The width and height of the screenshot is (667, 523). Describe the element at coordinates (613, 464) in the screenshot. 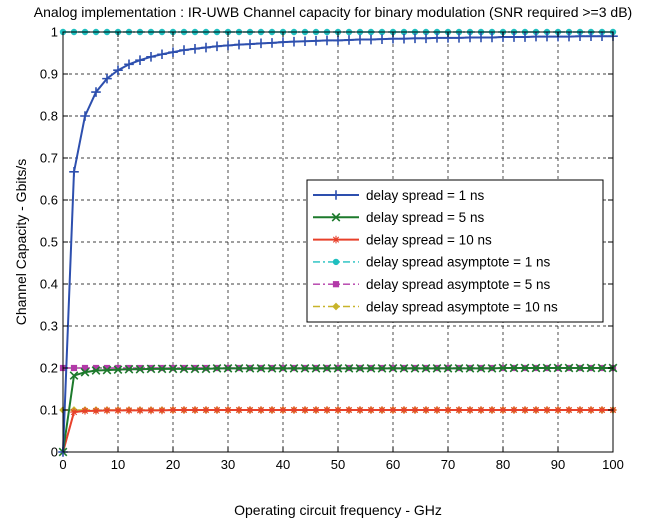

I see `x-tick-label: 100` at that location.